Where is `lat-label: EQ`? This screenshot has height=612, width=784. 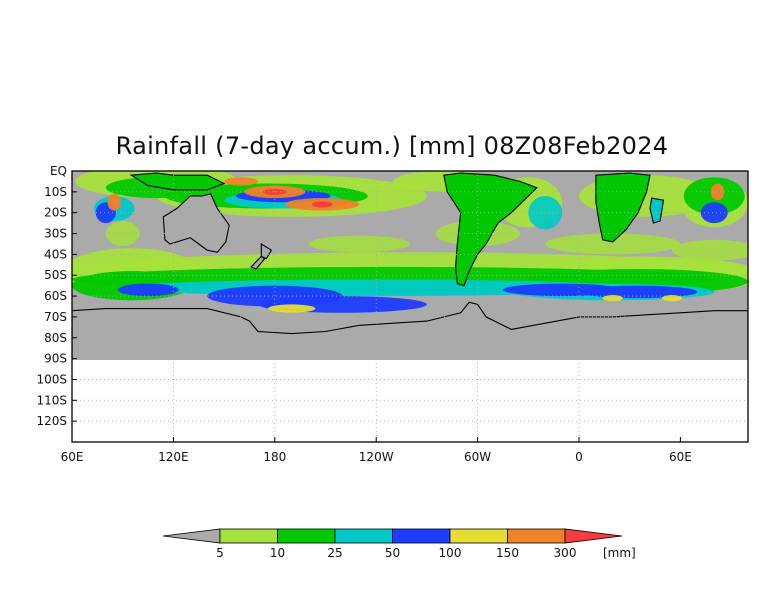
lat-label: EQ is located at coordinates (58, 171).